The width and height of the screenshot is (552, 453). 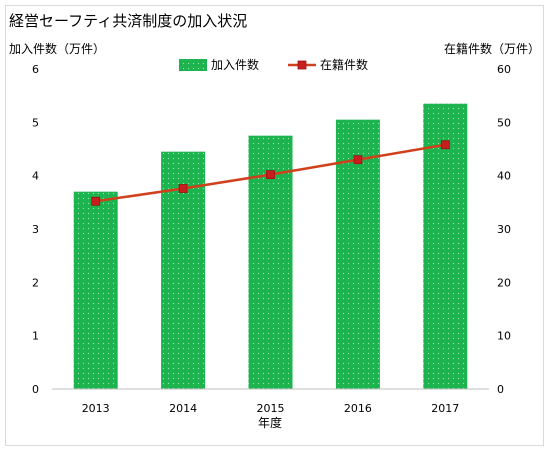 I want to click on line-point-2015, so click(x=270, y=175).